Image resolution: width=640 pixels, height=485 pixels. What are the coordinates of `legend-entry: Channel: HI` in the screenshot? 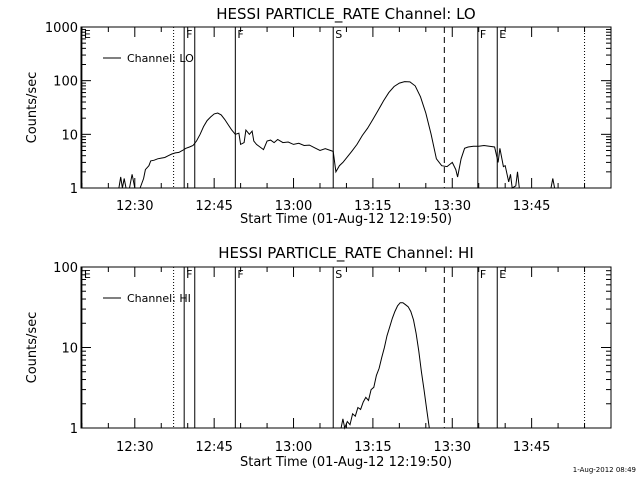 It's located at (159, 298).